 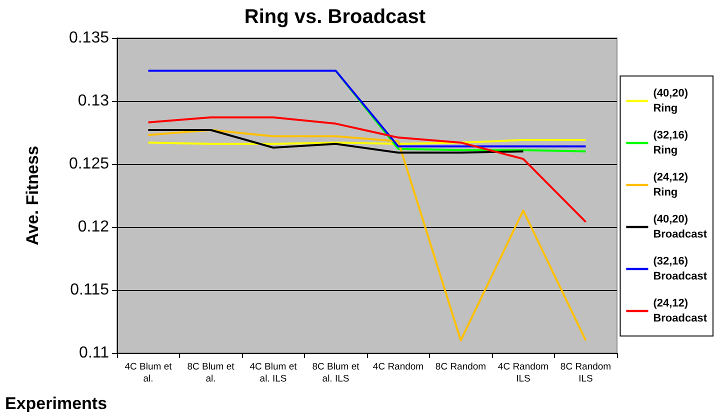 What do you see at coordinates (670, 185) in the screenshot?
I see `legend-label: (24,12) Ring` at bounding box center [670, 185].